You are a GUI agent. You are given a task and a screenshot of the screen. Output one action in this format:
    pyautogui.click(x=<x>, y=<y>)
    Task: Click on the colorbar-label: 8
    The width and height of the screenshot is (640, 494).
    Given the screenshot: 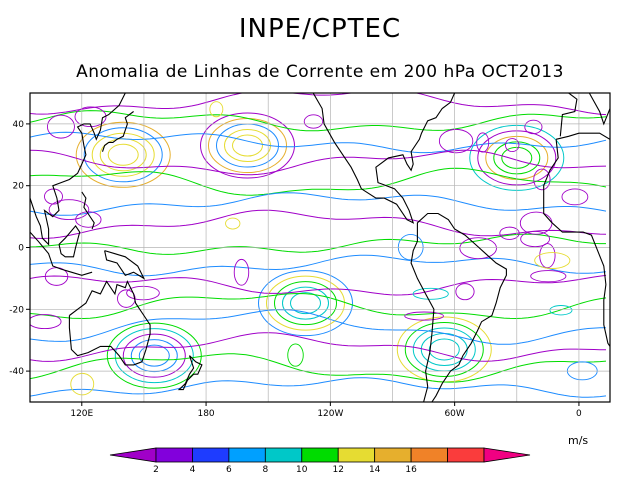 What is the action you would take?
    pyautogui.click(x=265, y=470)
    